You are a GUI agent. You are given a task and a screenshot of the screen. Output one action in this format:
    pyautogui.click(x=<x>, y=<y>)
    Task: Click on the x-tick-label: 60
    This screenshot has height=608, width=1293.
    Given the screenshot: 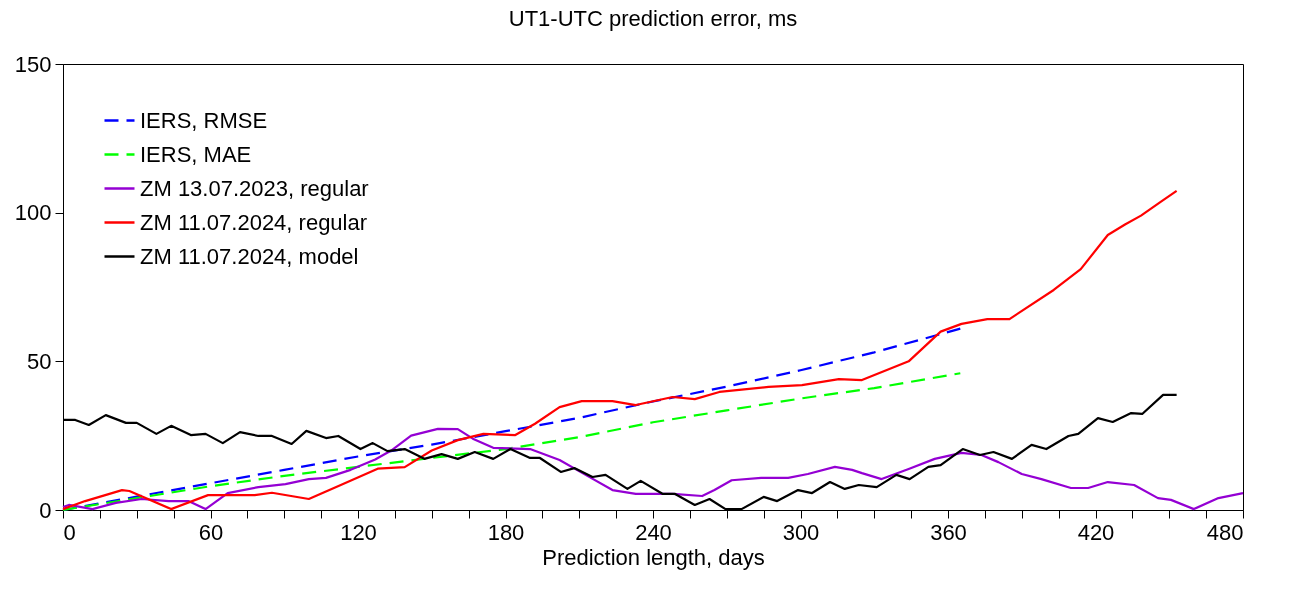 What is the action you would take?
    pyautogui.click(x=211, y=532)
    